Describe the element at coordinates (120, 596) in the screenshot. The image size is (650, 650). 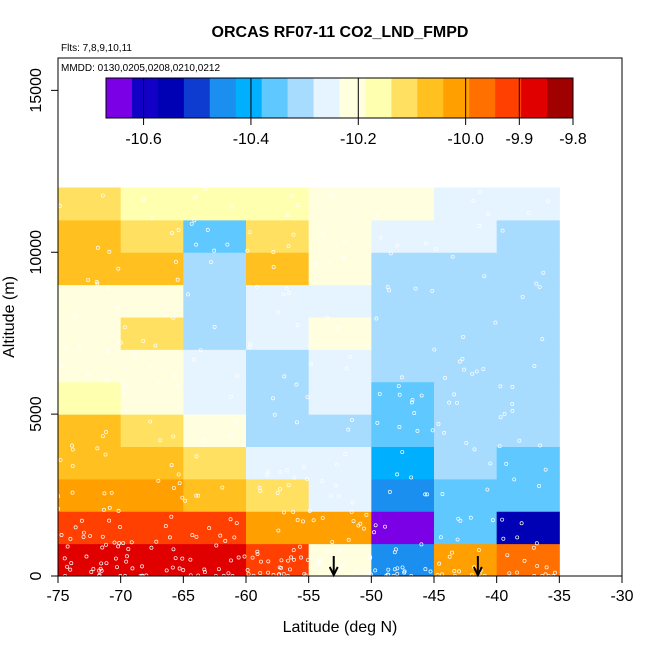
I see `x-tick-label: -70` at that location.